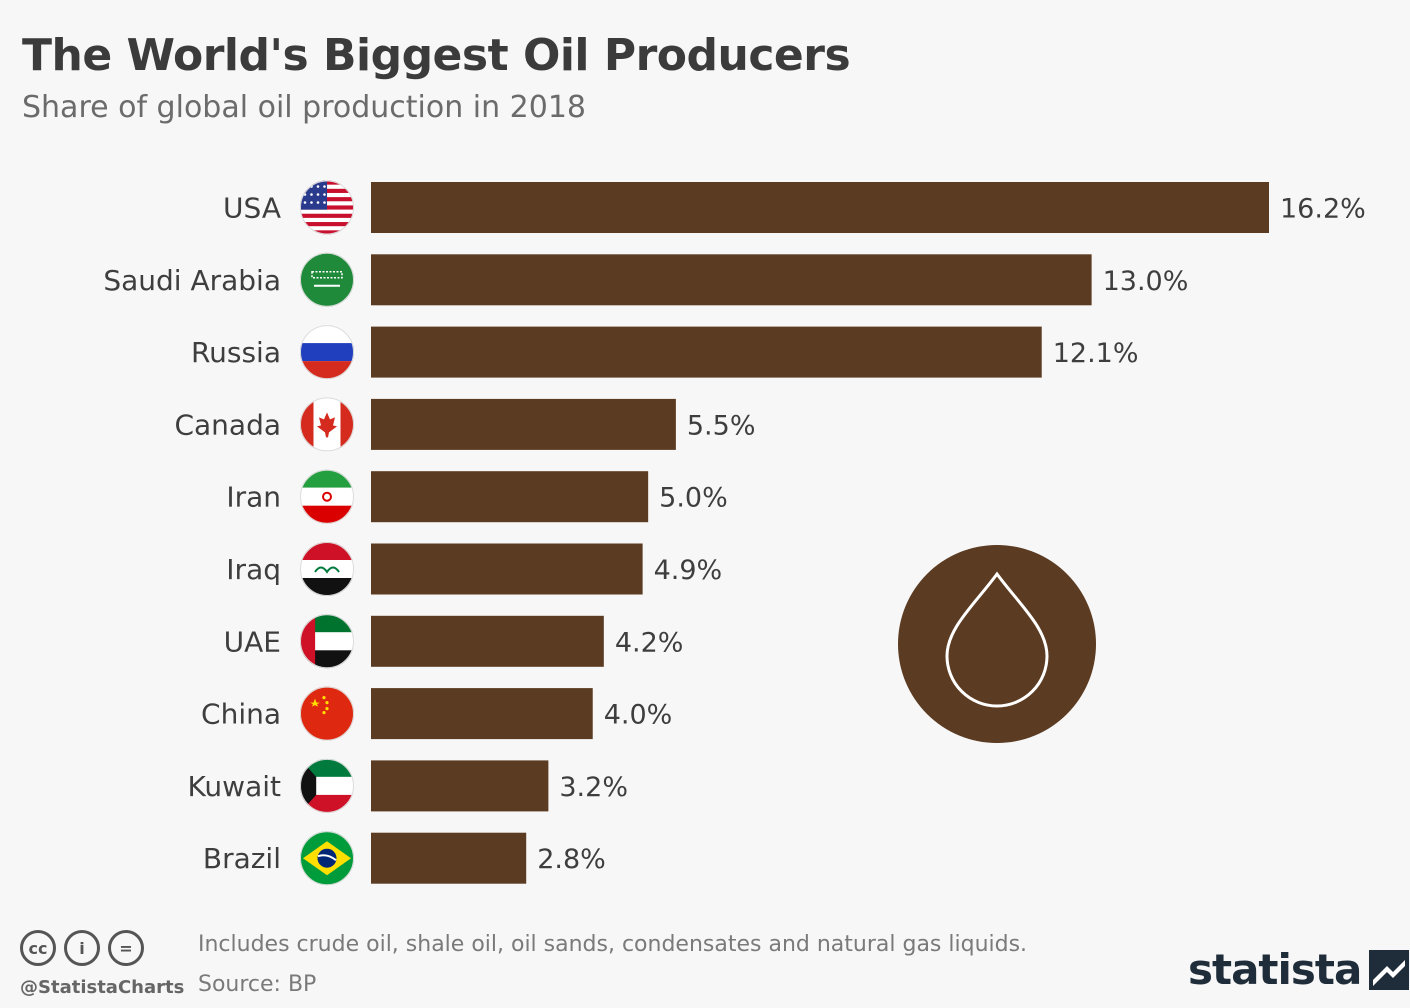  I want to click on chart-subtitle: Share of global oil production in 2018, so click(304, 107).